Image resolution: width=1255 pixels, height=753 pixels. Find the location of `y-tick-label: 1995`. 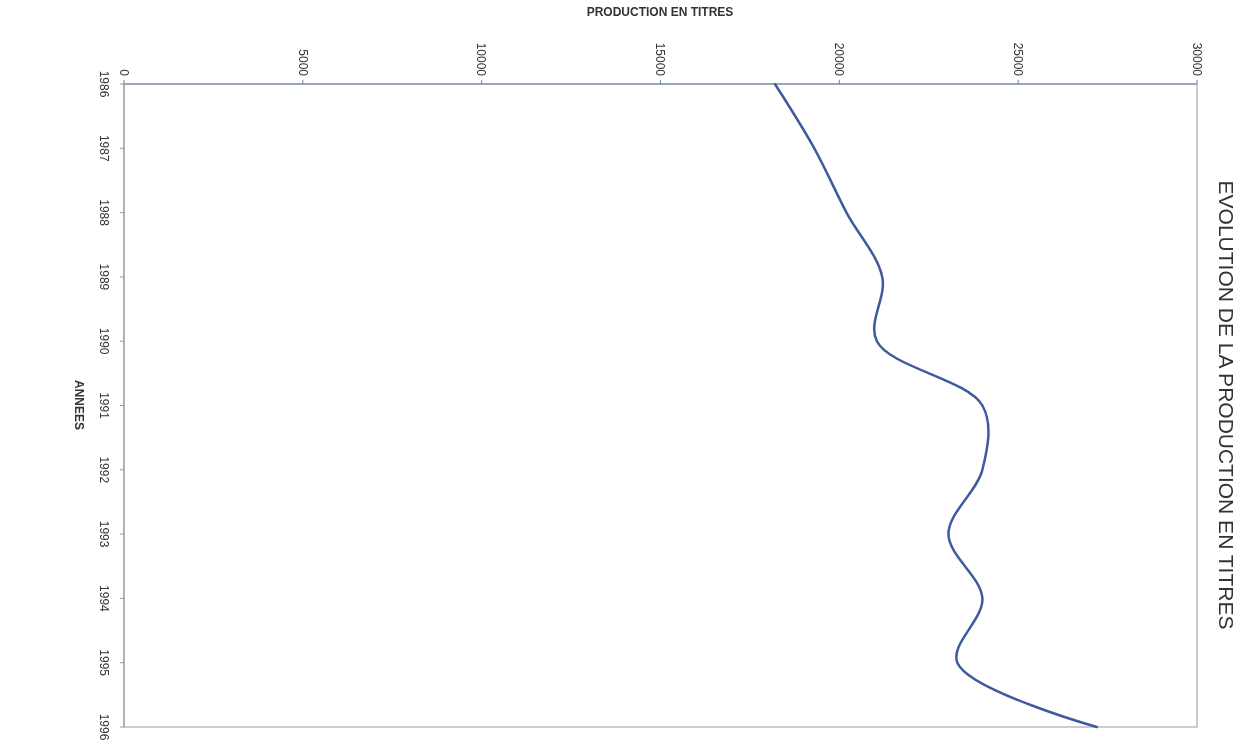

y-tick-label: 1995 is located at coordinates (104, 663).